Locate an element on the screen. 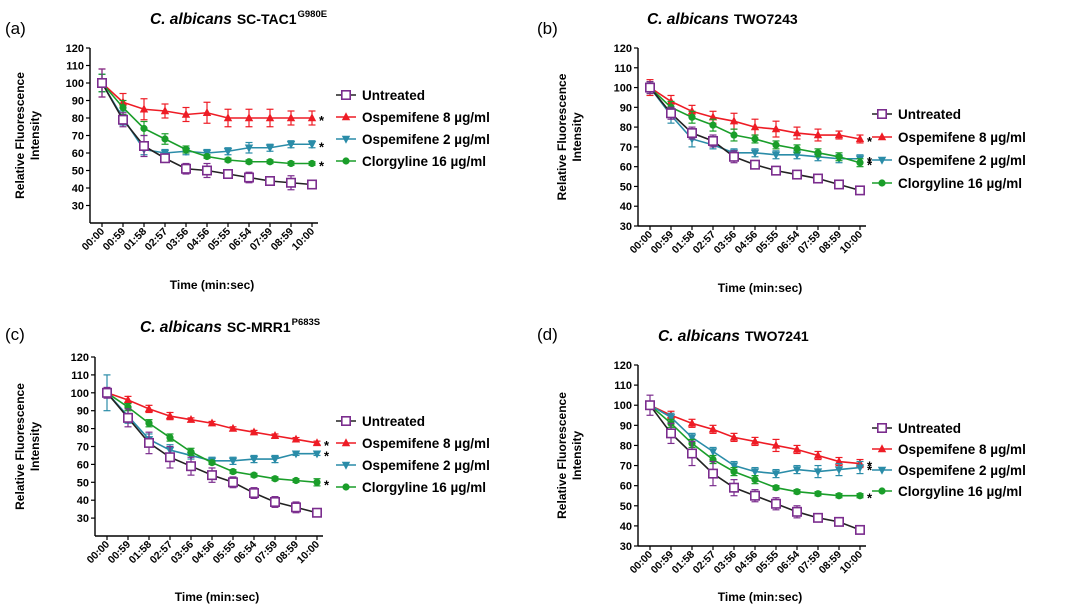 The width and height of the screenshot is (1065, 606). x-tick-label: 10:00 is located at coordinates (309, 553).